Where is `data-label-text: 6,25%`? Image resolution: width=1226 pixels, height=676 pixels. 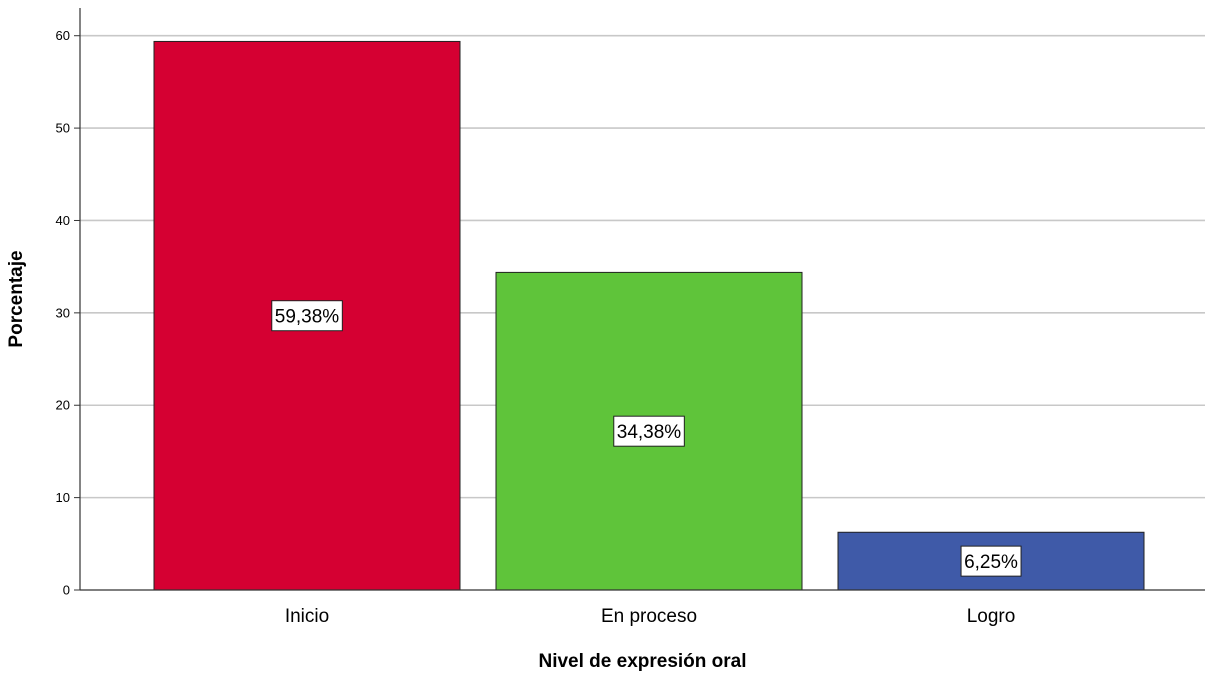
data-label-text: 6,25% is located at coordinates (991, 562).